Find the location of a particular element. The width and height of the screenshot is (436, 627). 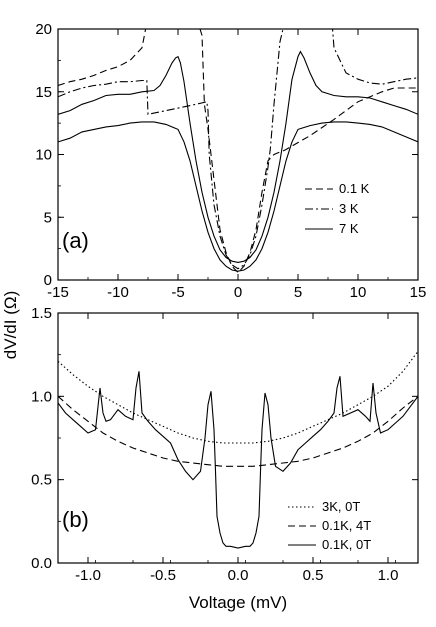

panel-label: (a) is located at coordinates (75, 240).